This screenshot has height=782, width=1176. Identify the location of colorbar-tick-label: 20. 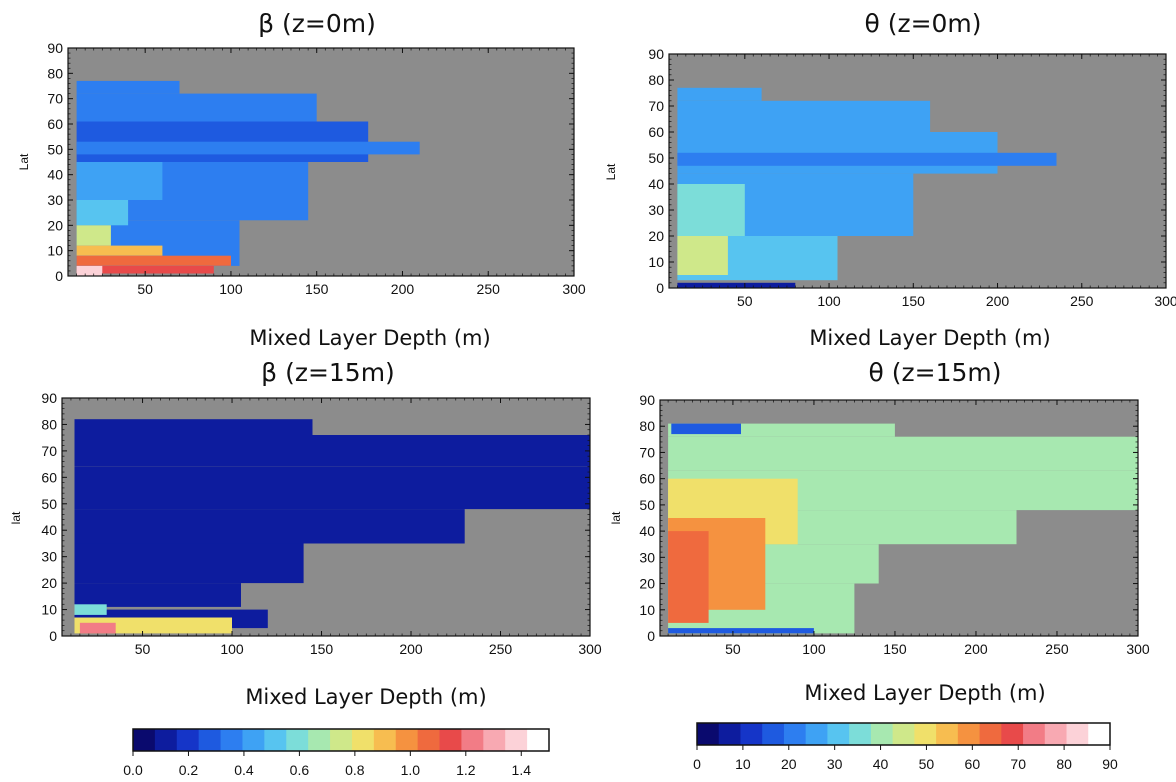
(789, 764).